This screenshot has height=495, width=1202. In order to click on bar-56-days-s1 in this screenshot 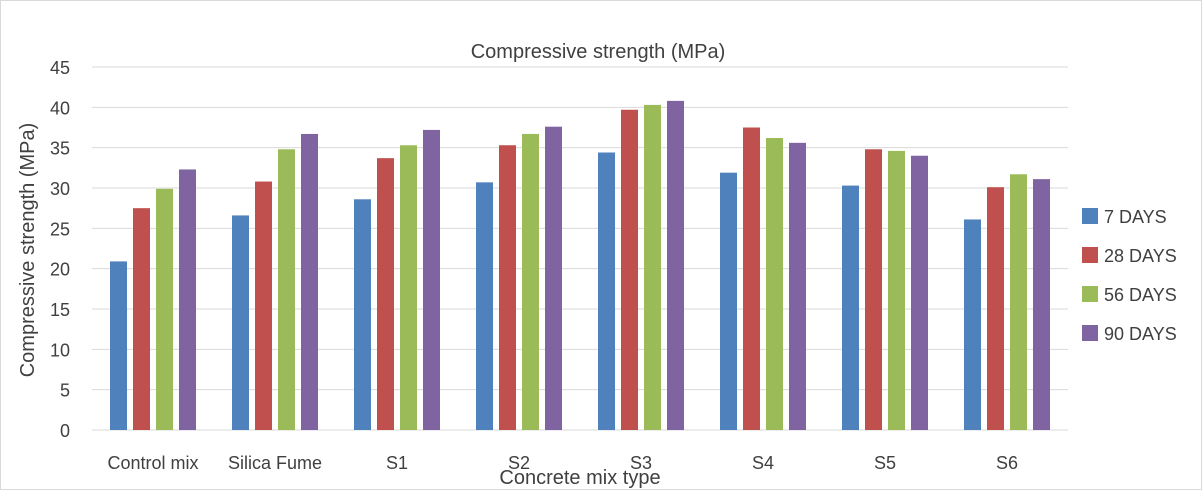, I will do `click(408, 287)`.